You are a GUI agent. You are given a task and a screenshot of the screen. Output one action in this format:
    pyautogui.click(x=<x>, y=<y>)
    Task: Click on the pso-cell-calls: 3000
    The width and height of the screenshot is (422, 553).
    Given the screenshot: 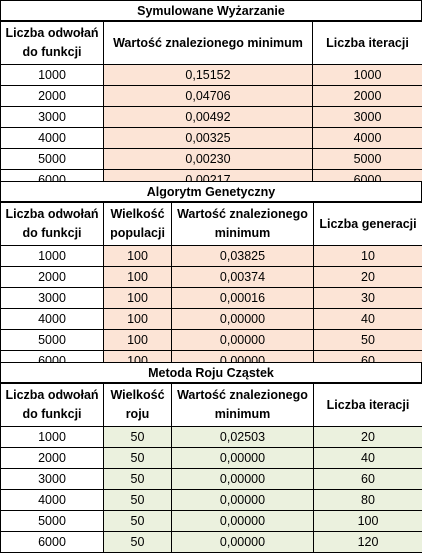 What is the action you would take?
    pyautogui.click(x=52, y=479)
    